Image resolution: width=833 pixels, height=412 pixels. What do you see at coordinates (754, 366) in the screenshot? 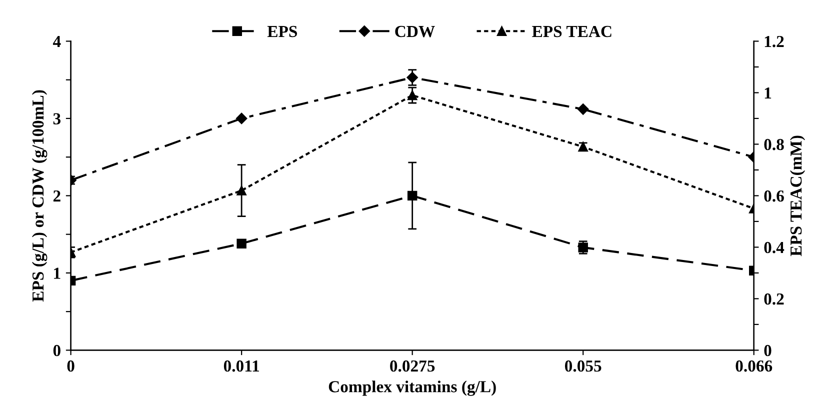
I see `x-tick-label: 0.066` at bounding box center [754, 366].